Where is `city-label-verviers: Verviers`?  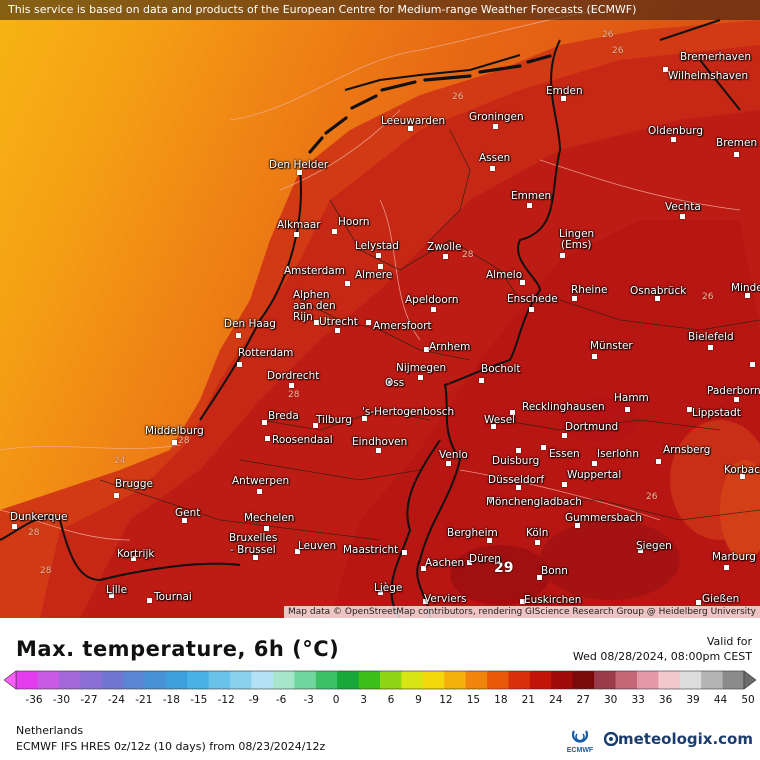 city-label-verviers: Verviers is located at coordinates (445, 599).